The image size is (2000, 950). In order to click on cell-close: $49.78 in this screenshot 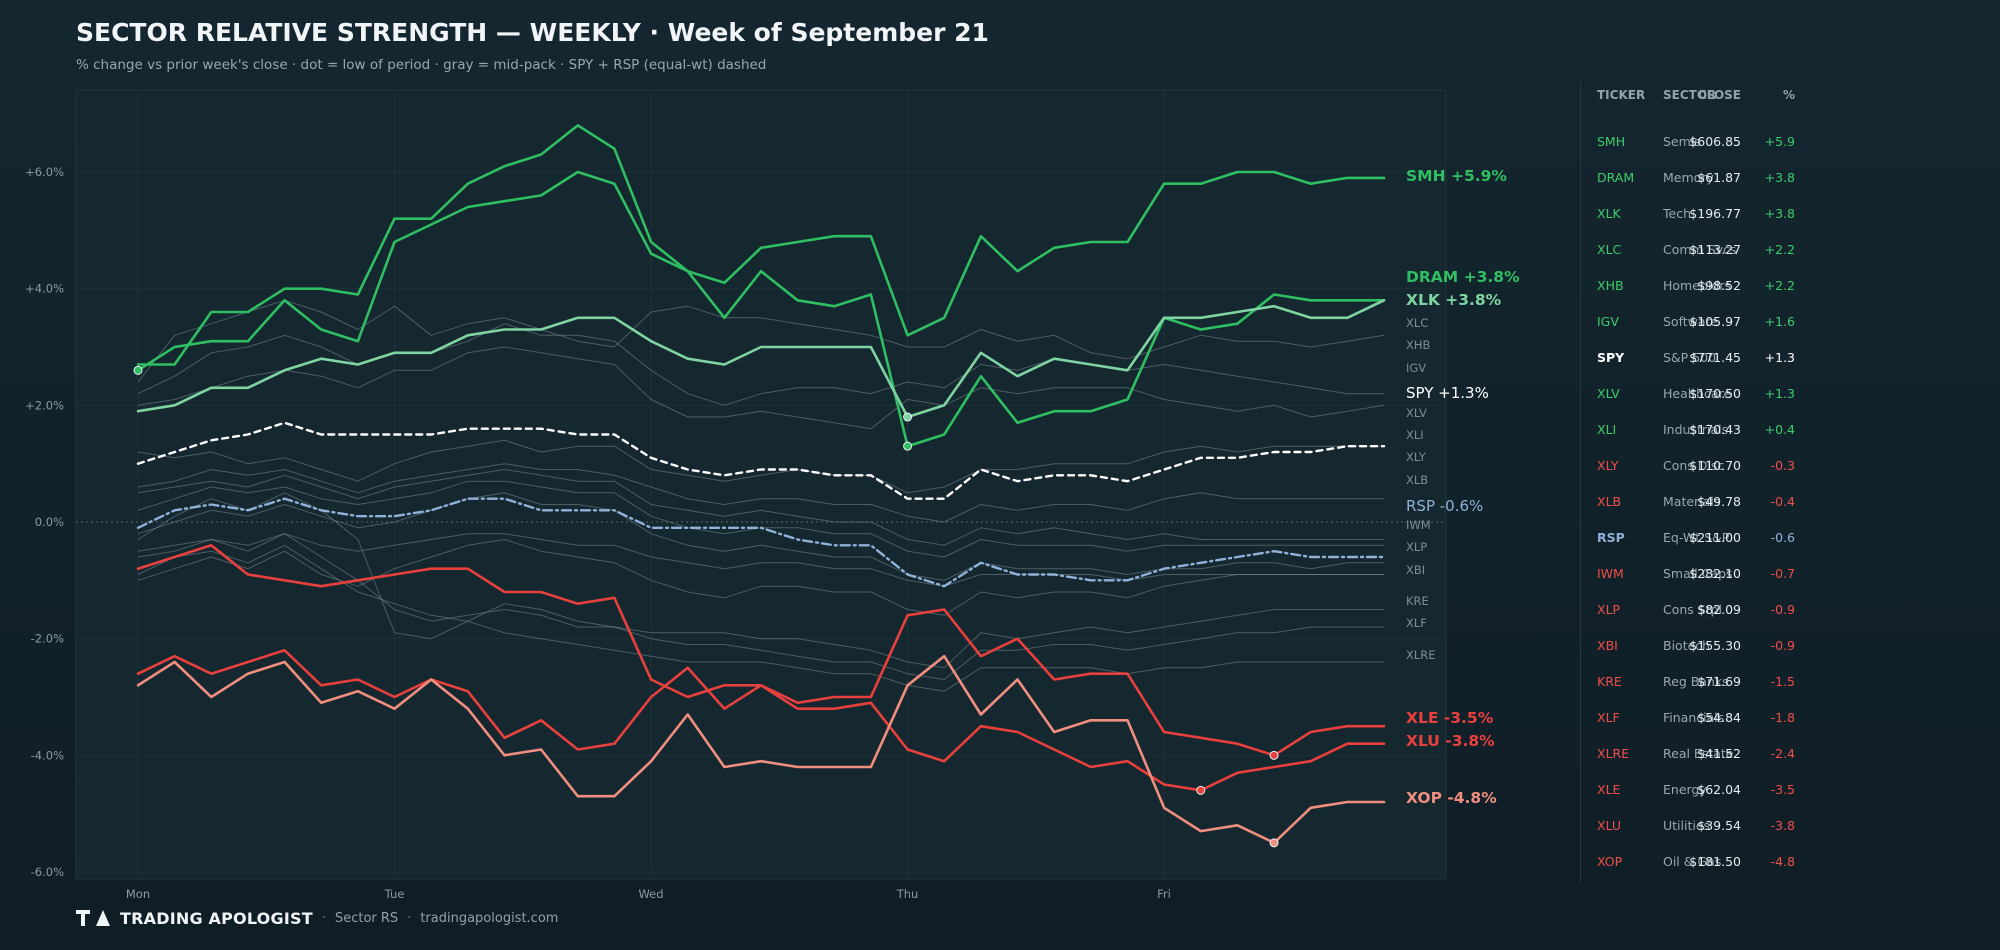, I will do `click(1719, 501)`.